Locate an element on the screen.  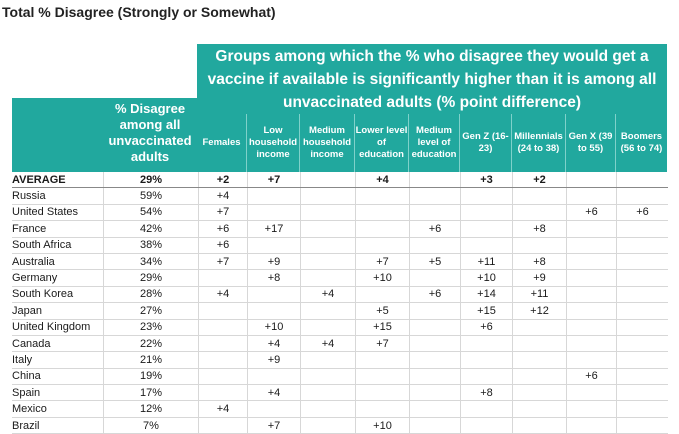
country-name: Australia is located at coordinates (58, 262).